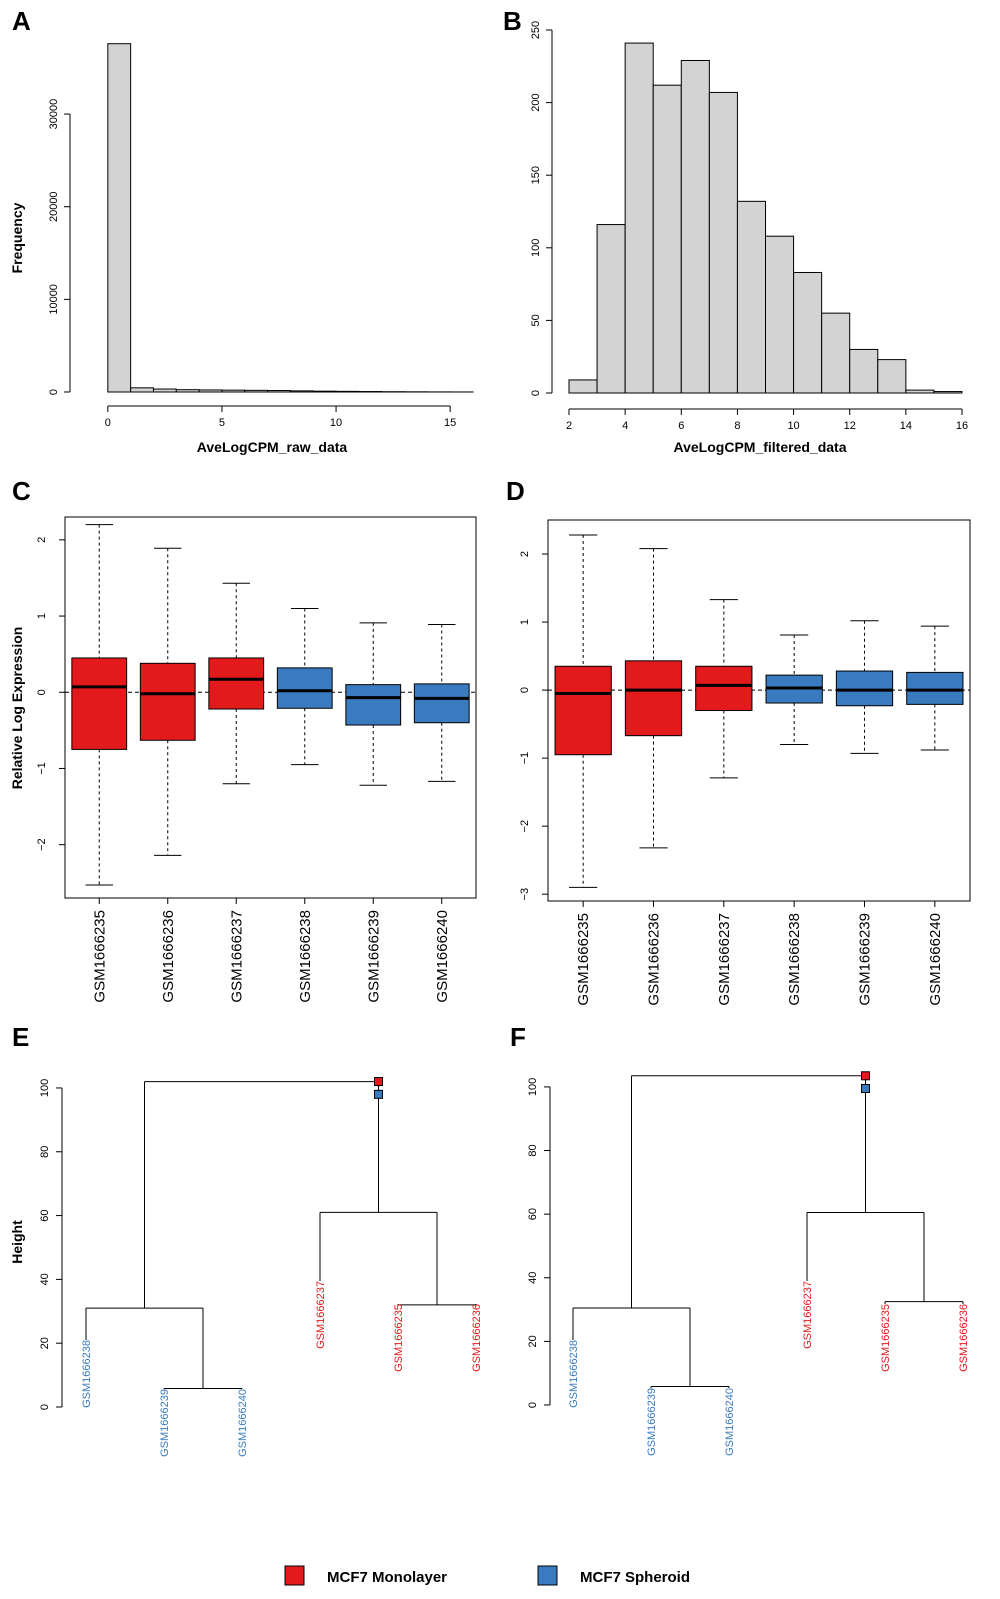 This screenshot has width=1000, height=1599. Describe the element at coordinates (536, 102) in the screenshot. I see `y-tick-label: 200` at that location.